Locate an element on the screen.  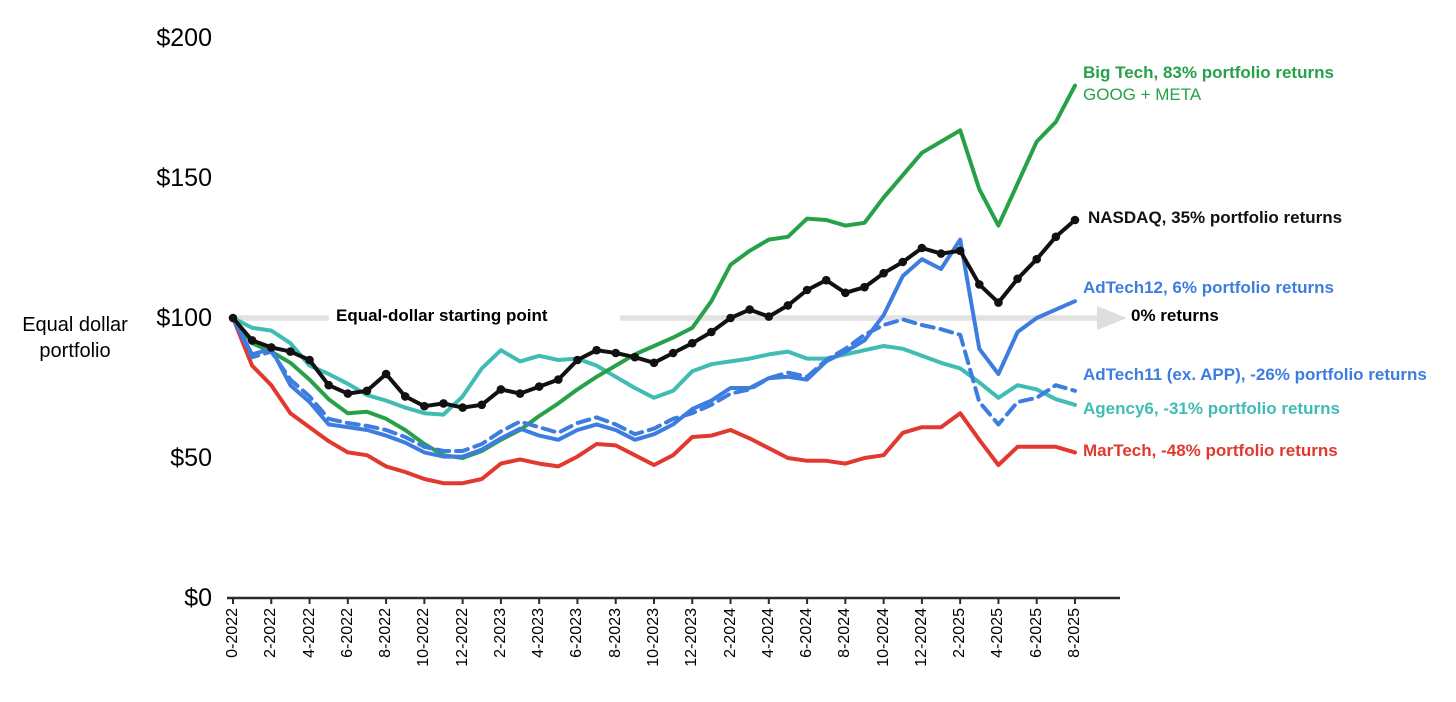
x-tick-label: 2-2022 is located at coordinates (271, 633).